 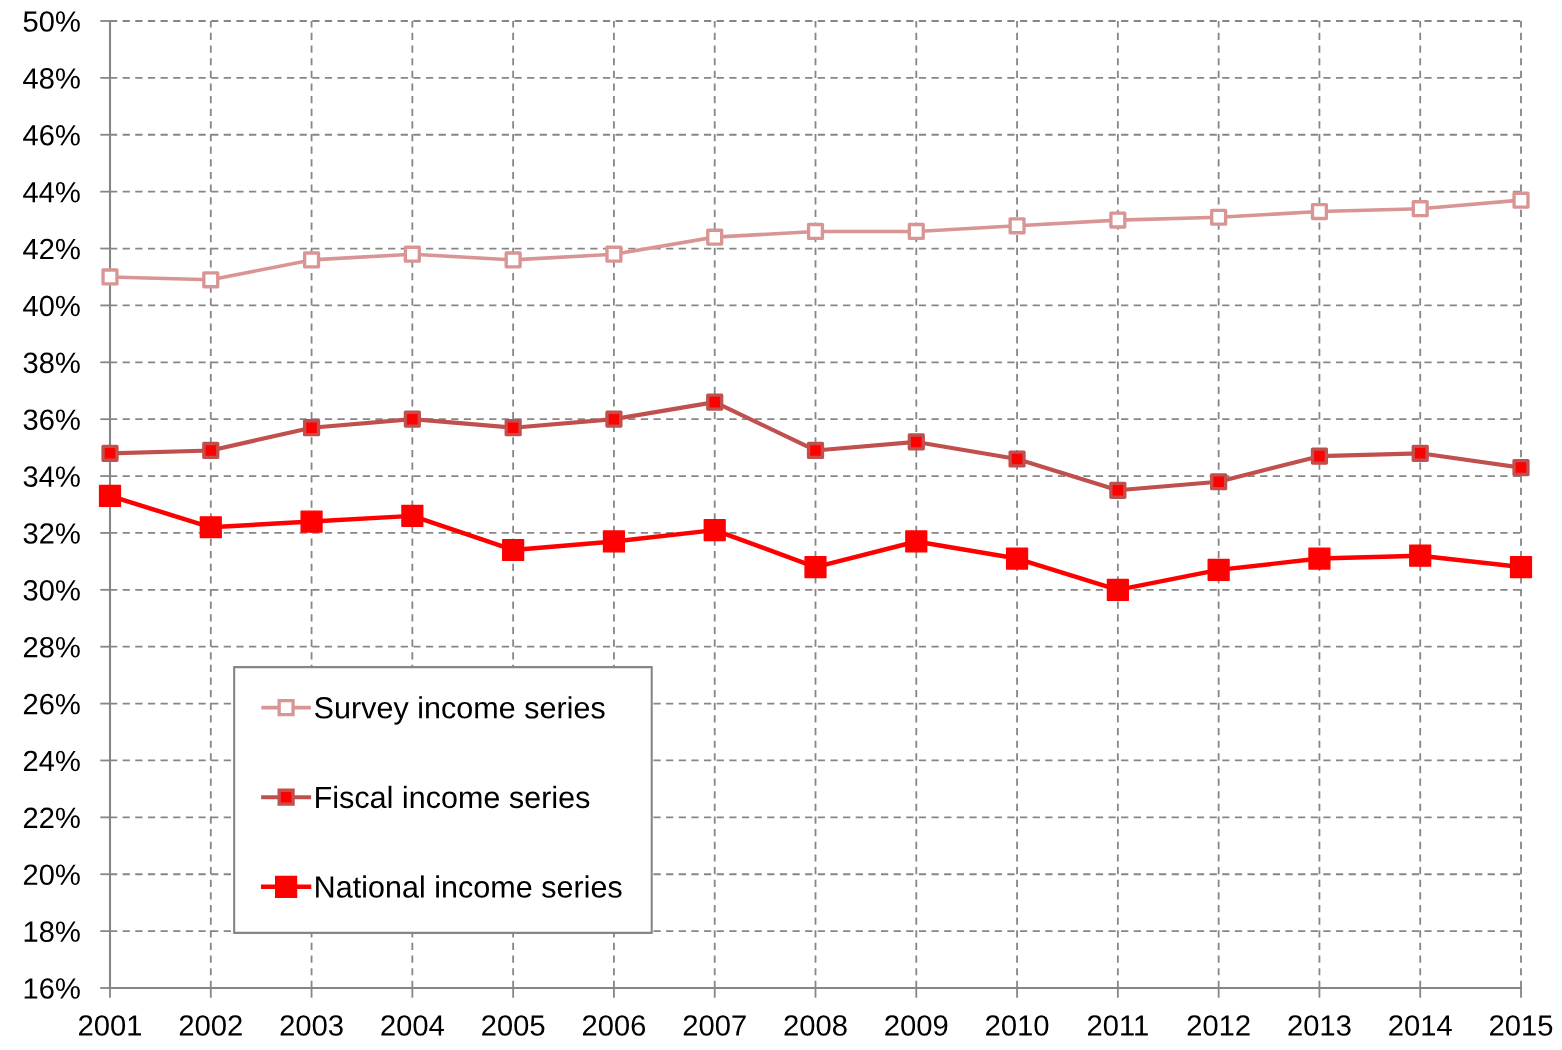 I want to click on legend-label: Survey income series, so click(x=460, y=710).